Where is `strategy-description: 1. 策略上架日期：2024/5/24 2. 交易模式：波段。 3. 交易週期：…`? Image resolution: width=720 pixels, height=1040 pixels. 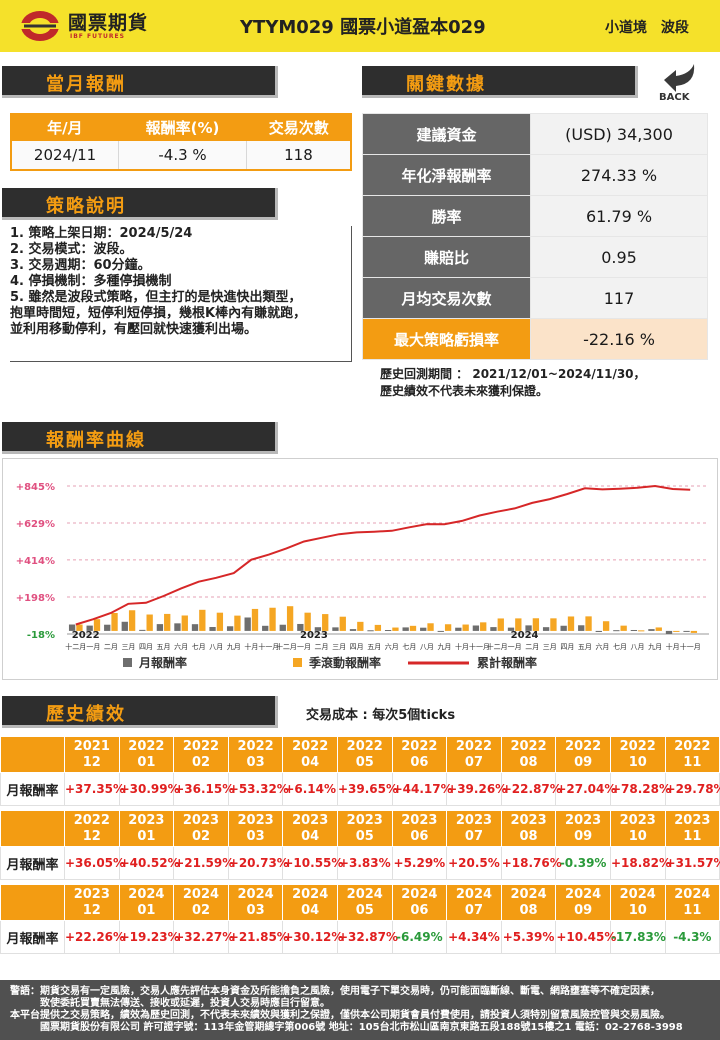
strategy-description: 1. 策略上架日期：2024/5/24 2. 交易模式：波段。 3. 交易週期：… is located at coordinates (181, 294).